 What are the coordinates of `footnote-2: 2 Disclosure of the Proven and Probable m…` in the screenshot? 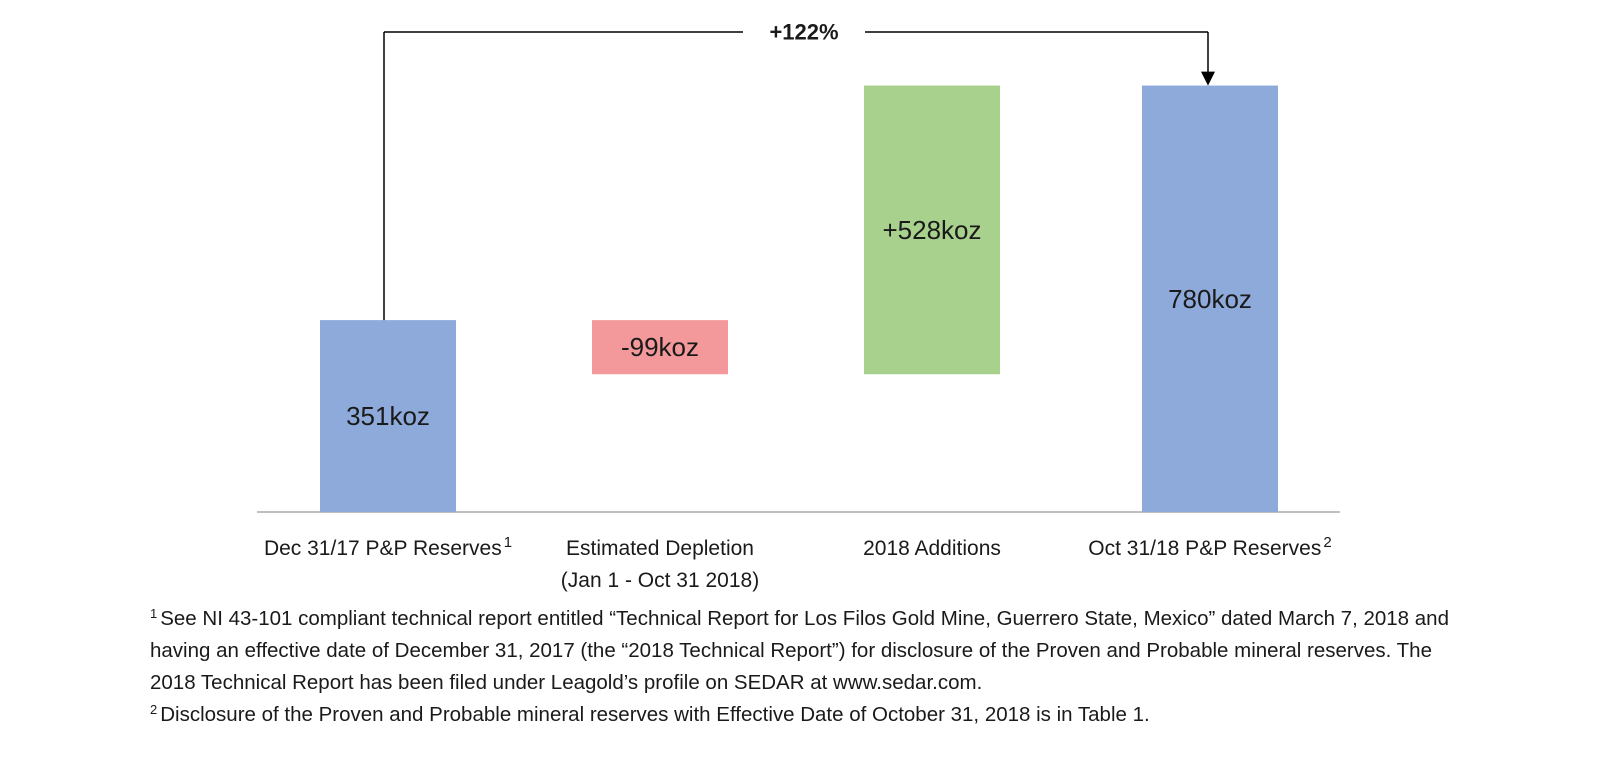 It's located at (800, 715).